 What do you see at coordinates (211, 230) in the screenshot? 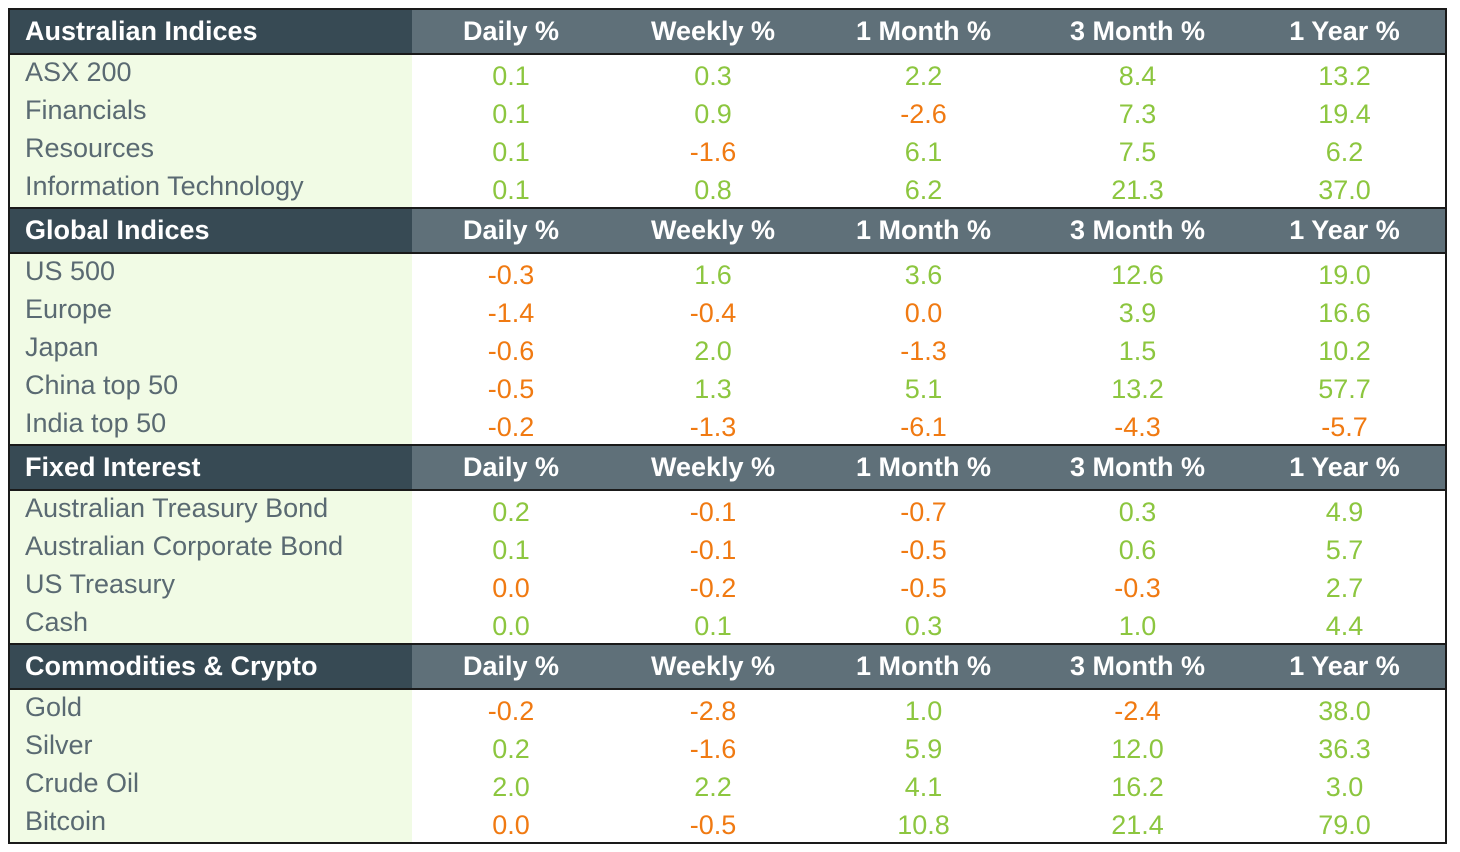
I see `section-title: Global Indices` at bounding box center [211, 230].